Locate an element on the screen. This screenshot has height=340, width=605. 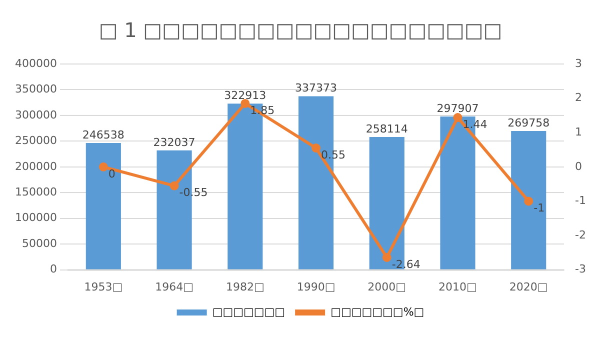
data-label: 0.55 is located at coordinates (333, 155).